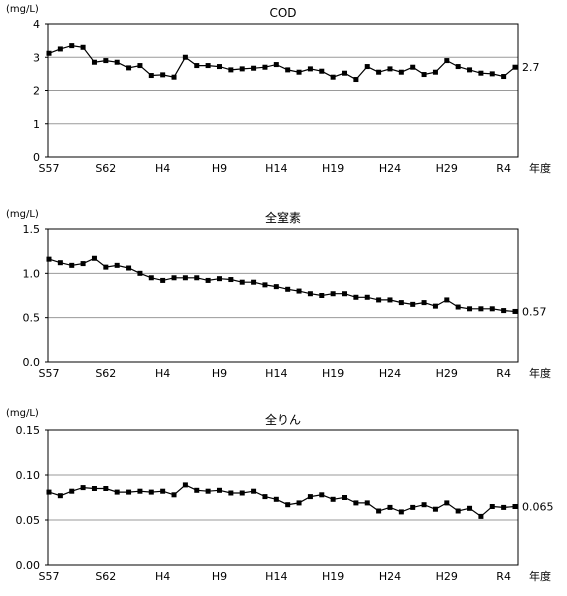  What do you see at coordinates (28, 475) in the screenshot?
I see `y-tick-label-2: 0.10` at bounding box center [28, 475].